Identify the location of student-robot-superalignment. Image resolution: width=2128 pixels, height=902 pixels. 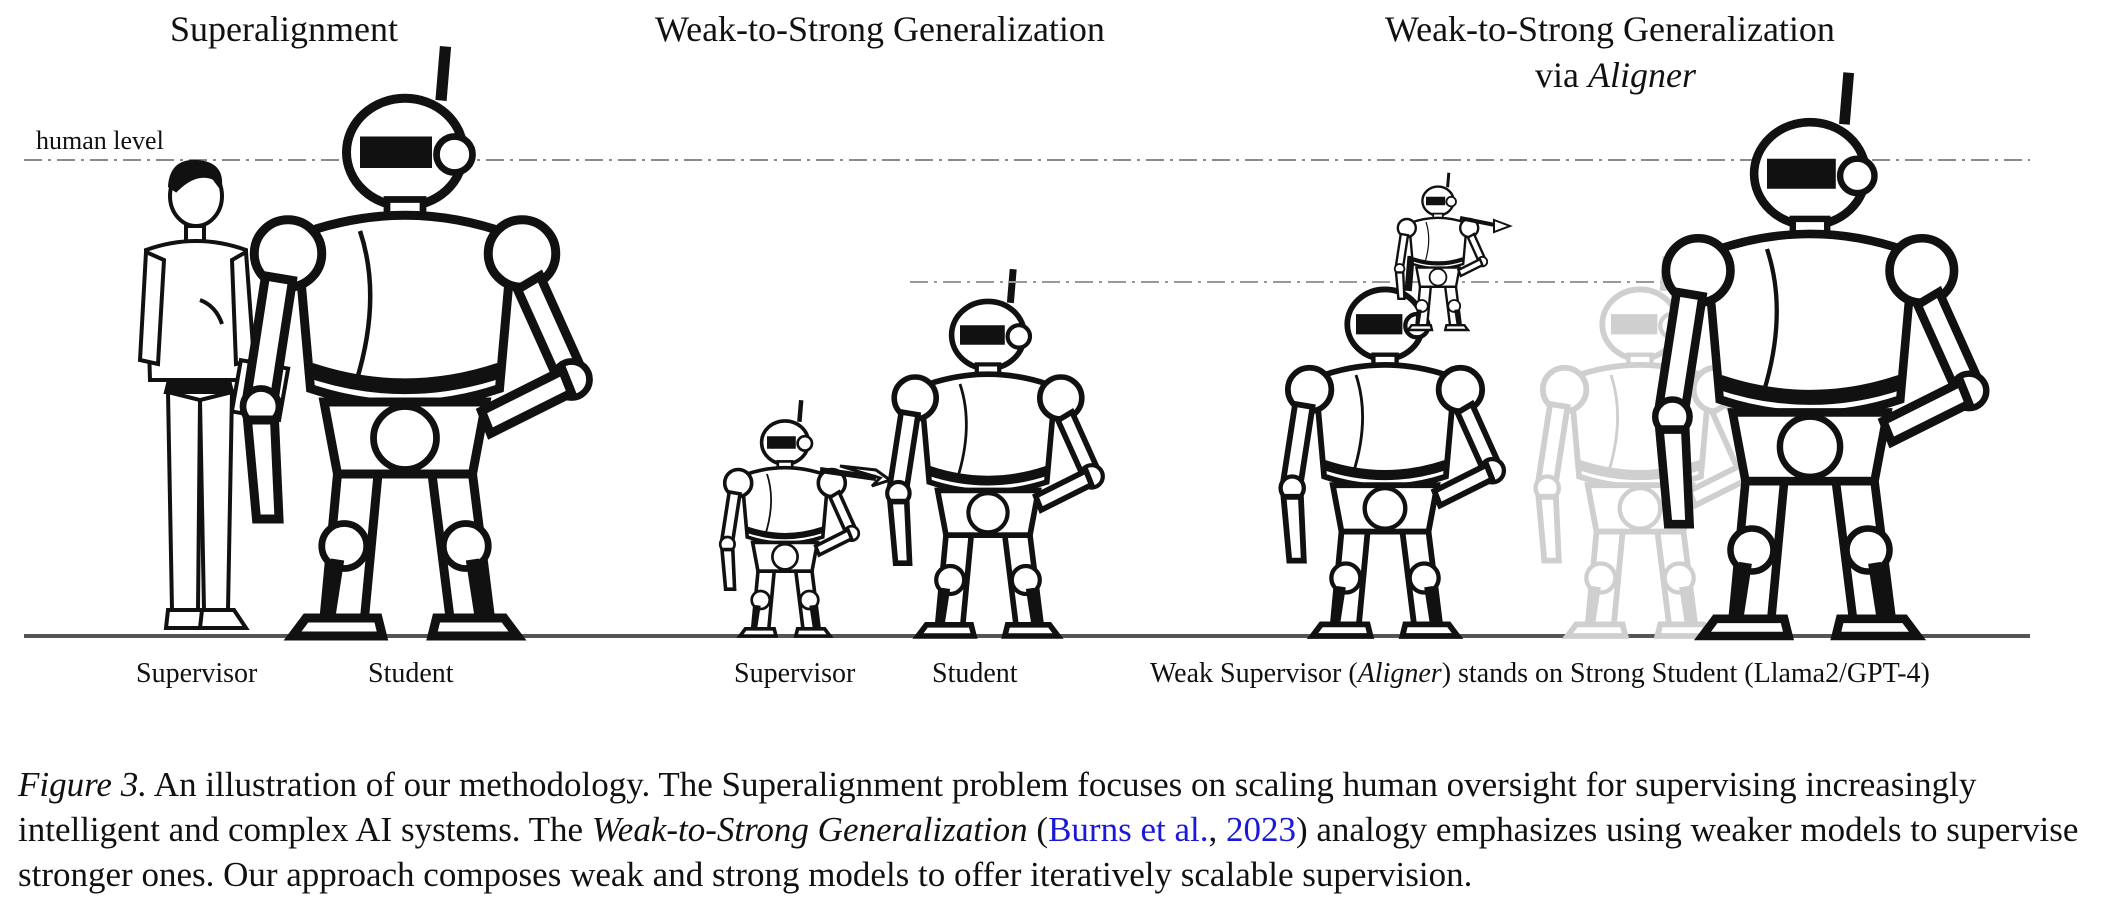
(416, 342).